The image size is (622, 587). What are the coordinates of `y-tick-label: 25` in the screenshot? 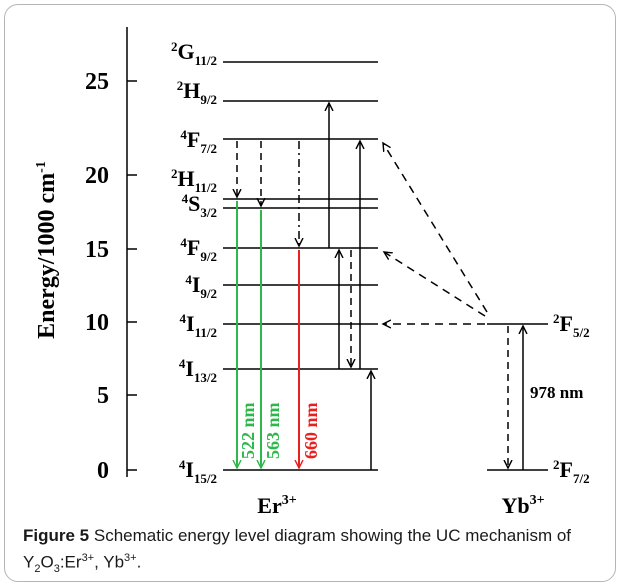 It's located at (97, 82).